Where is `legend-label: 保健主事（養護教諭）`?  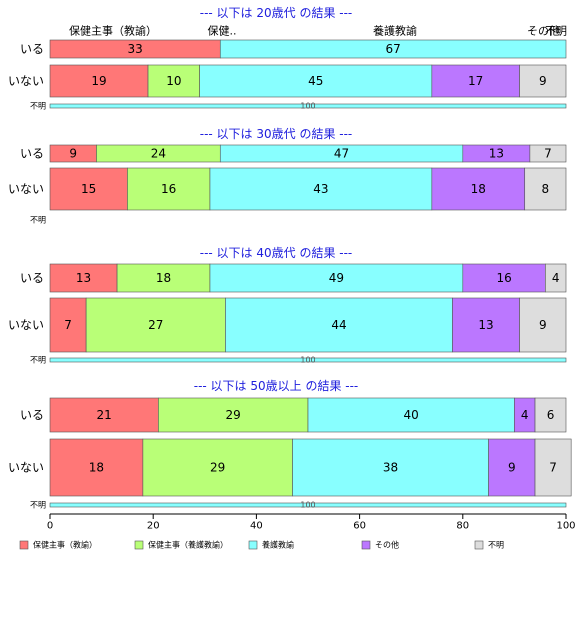
legend-label: 保健主事（養護教諭） is located at coordinates (188, 545).